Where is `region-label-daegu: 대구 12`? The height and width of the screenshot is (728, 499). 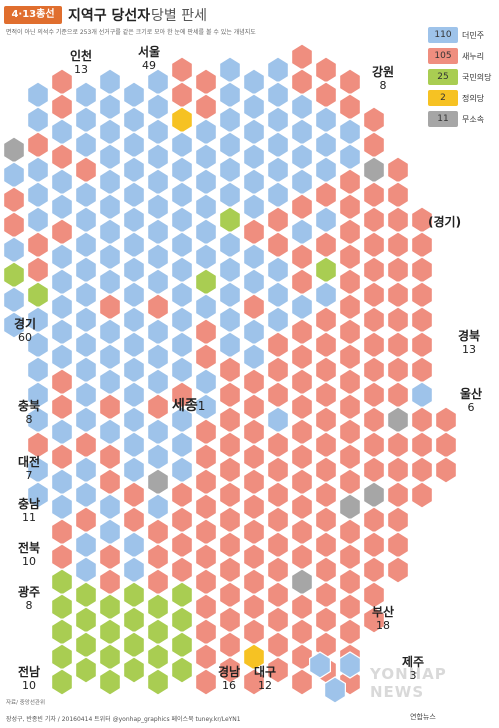 region-label-daegu: 대구 12 is located at coordinates (265, 679).